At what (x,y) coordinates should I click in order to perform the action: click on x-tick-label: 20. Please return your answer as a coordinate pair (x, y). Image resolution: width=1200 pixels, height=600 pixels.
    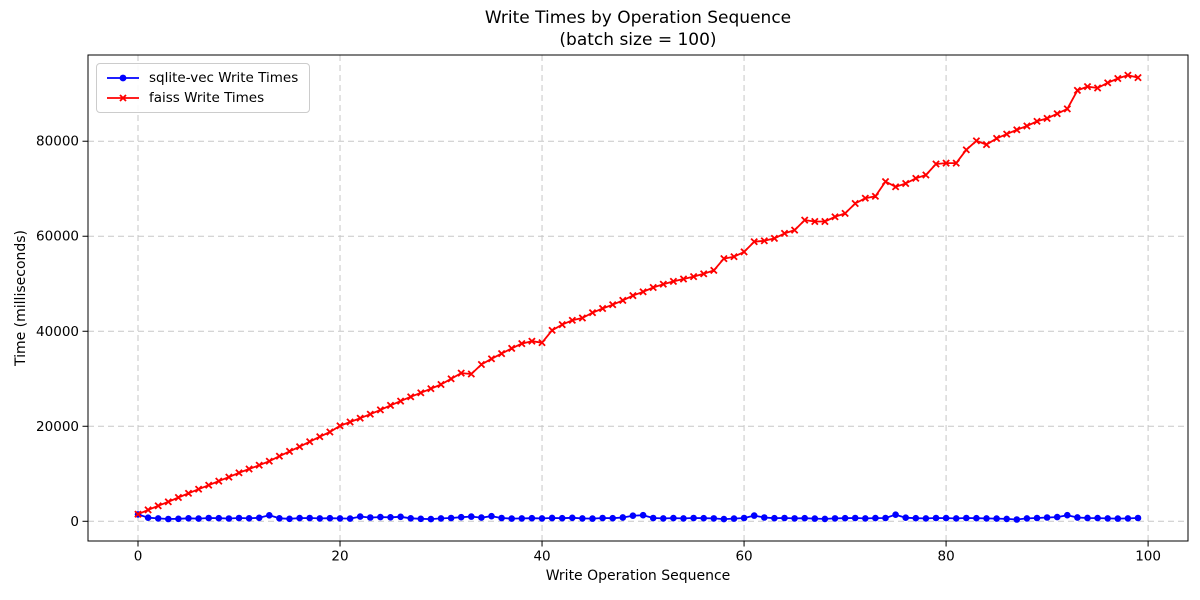
    Looking at the image, I should click on (339, 557).